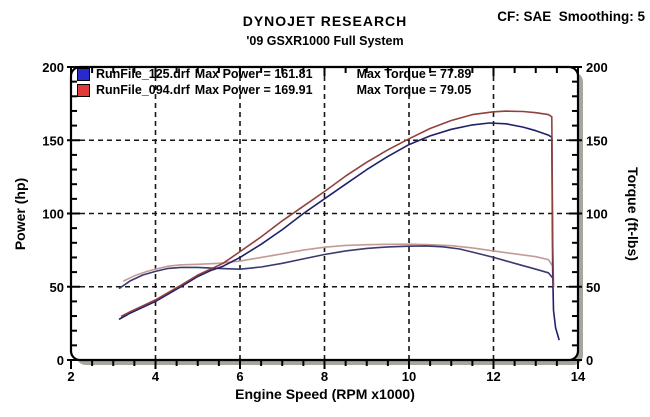  I want to click on y-tick-label-left: 0, so click(60, 360).